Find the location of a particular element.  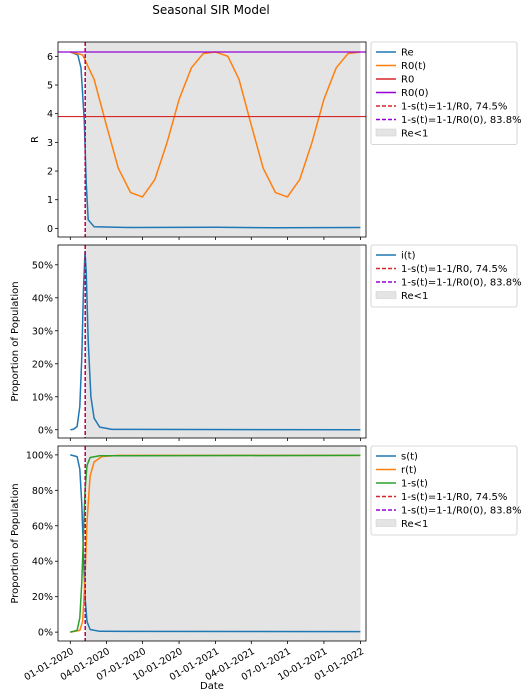

legend-entry: r(t) is located at coordinates (409, 470).